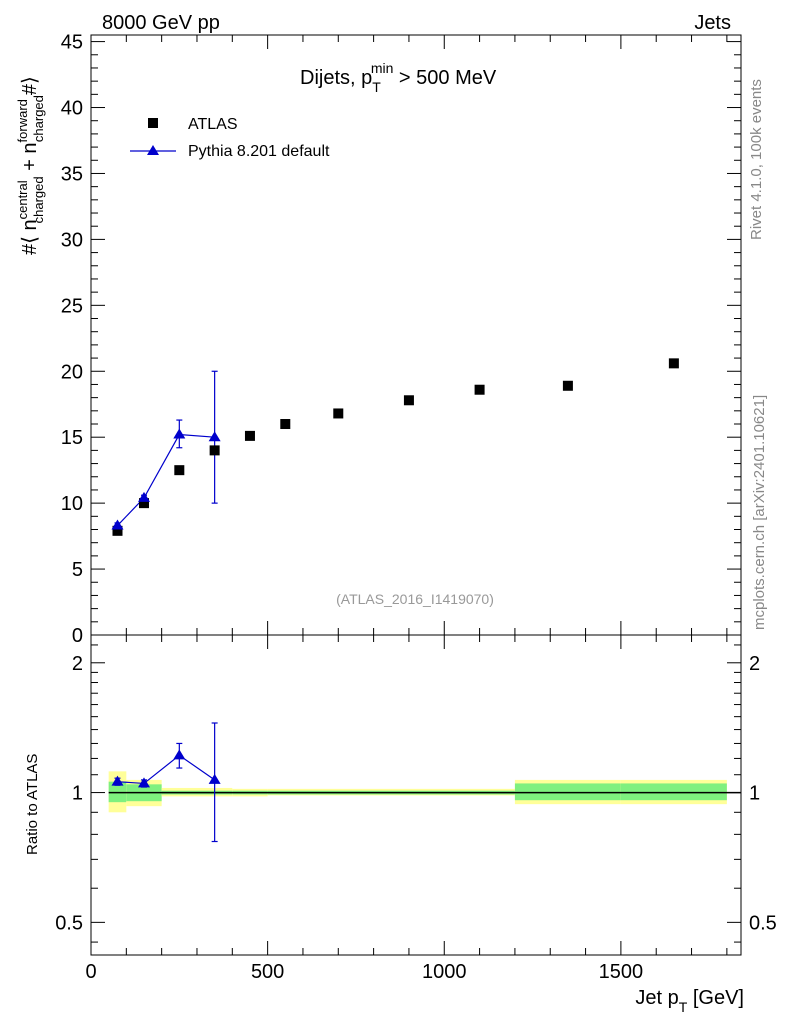 The height and width of the screenshot is (1029, 786). I want to click on ratio-ytick-label: 1, so click(77, 794).